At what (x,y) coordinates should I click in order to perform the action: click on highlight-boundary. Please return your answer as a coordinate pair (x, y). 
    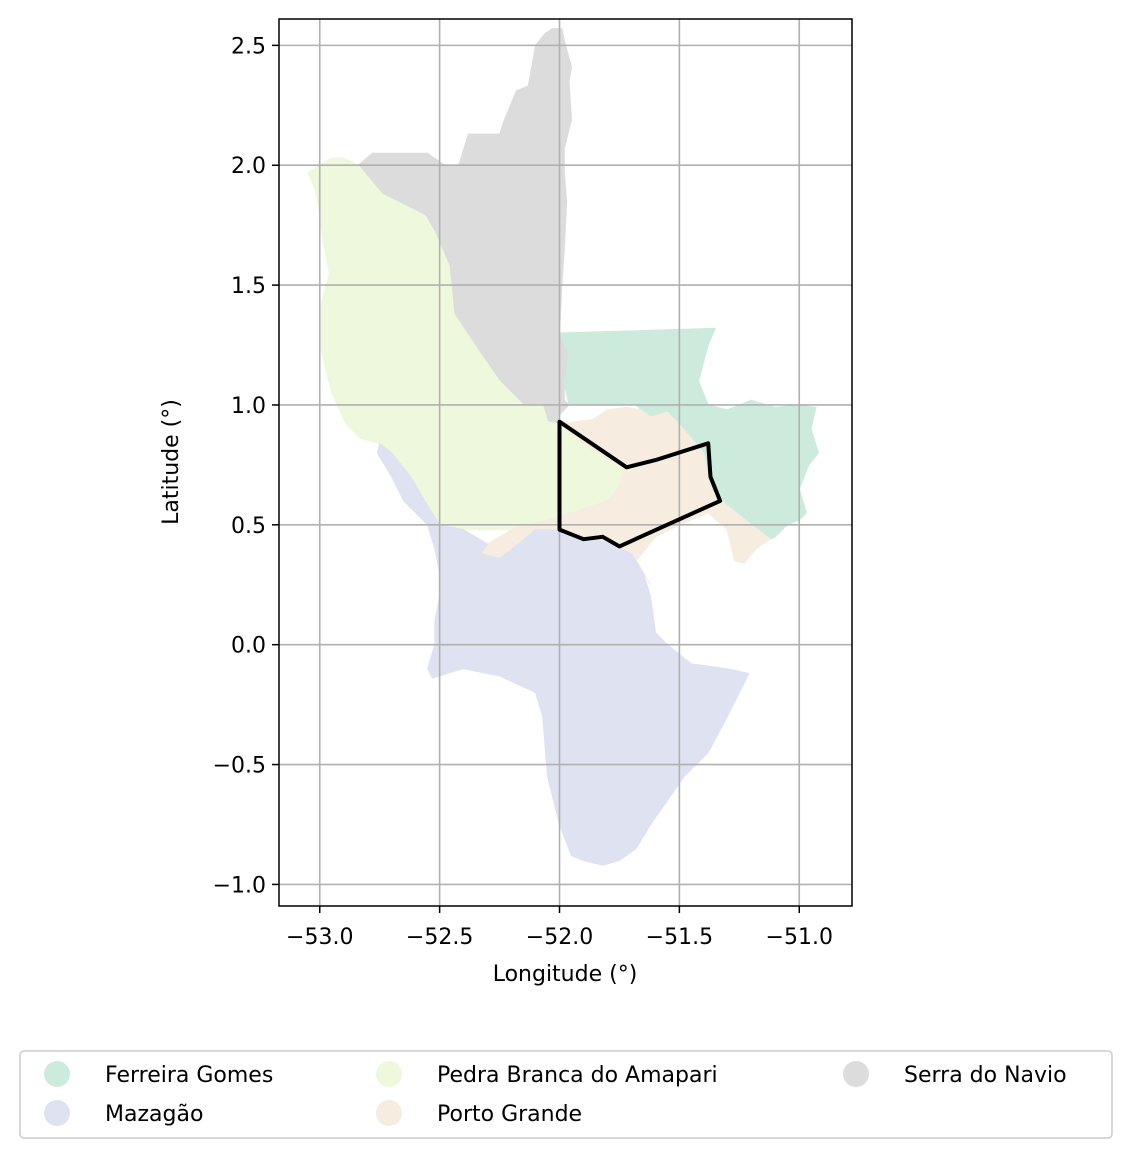
    Looking at the image, I should click on (640, 484).